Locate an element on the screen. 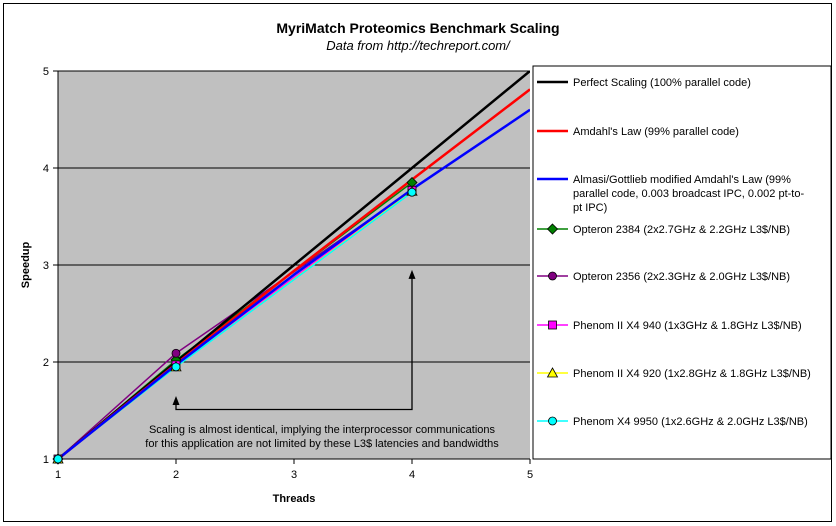 The width and height of the screenshot is (836, 526). x-tick-label: 1 is located at coordinates (58, 475).